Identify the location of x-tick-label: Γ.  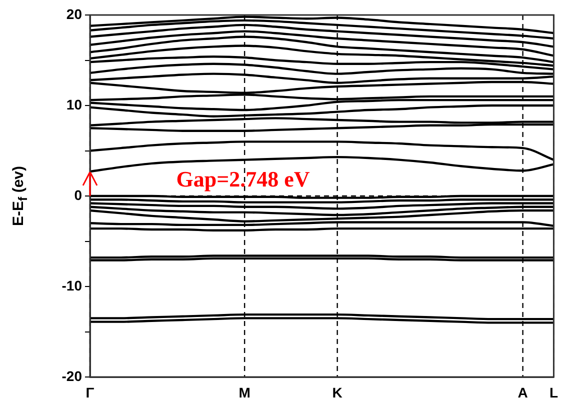
(90, 392).